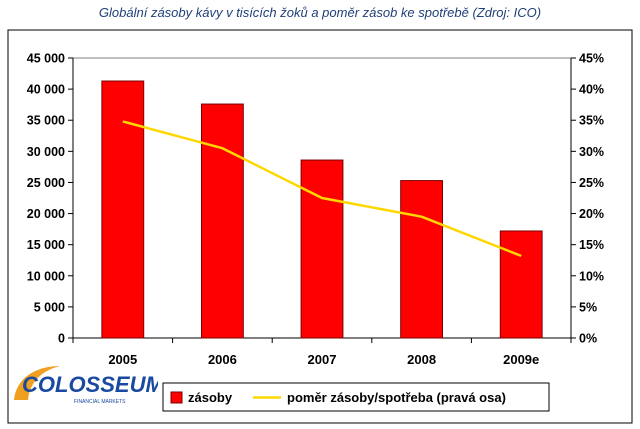  I want to click on right-tick-label: 20%, so click(591, 214).